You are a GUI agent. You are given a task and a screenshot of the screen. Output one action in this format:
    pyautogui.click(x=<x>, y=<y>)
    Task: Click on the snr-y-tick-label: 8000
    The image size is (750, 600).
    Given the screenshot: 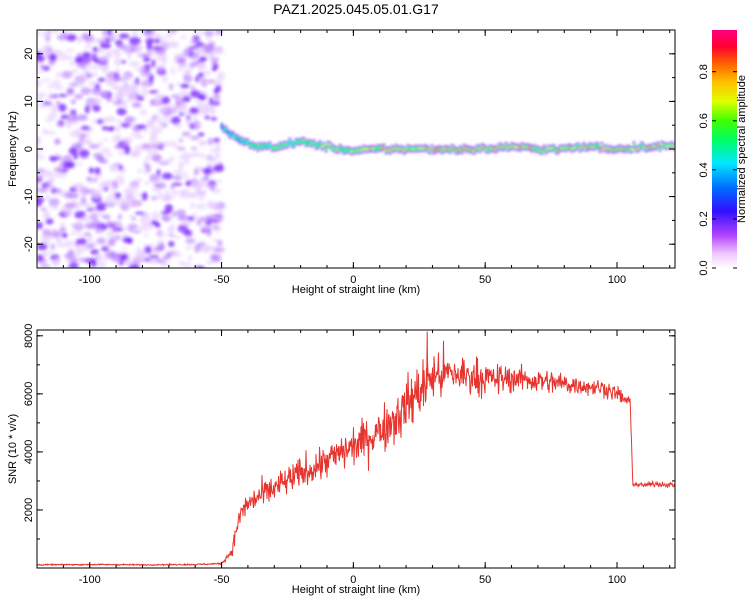 What is the action you would take?
    pyautogui.click(x=29, y=336)
    